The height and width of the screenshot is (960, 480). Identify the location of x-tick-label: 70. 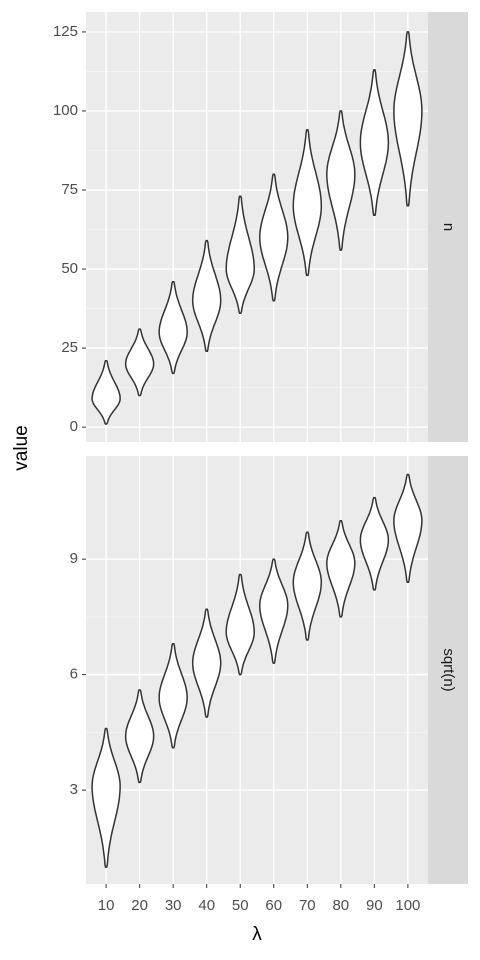
(307, 905).